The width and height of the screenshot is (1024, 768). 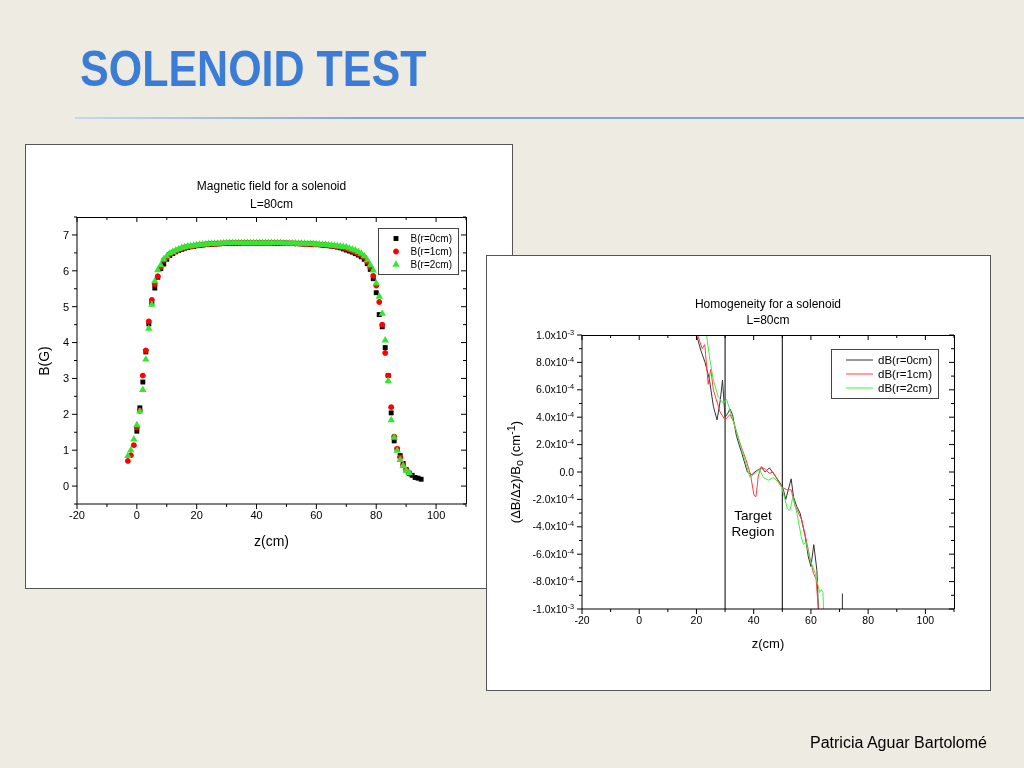 I want to click on y-tick-label: 4, so click(x=65, y=342).